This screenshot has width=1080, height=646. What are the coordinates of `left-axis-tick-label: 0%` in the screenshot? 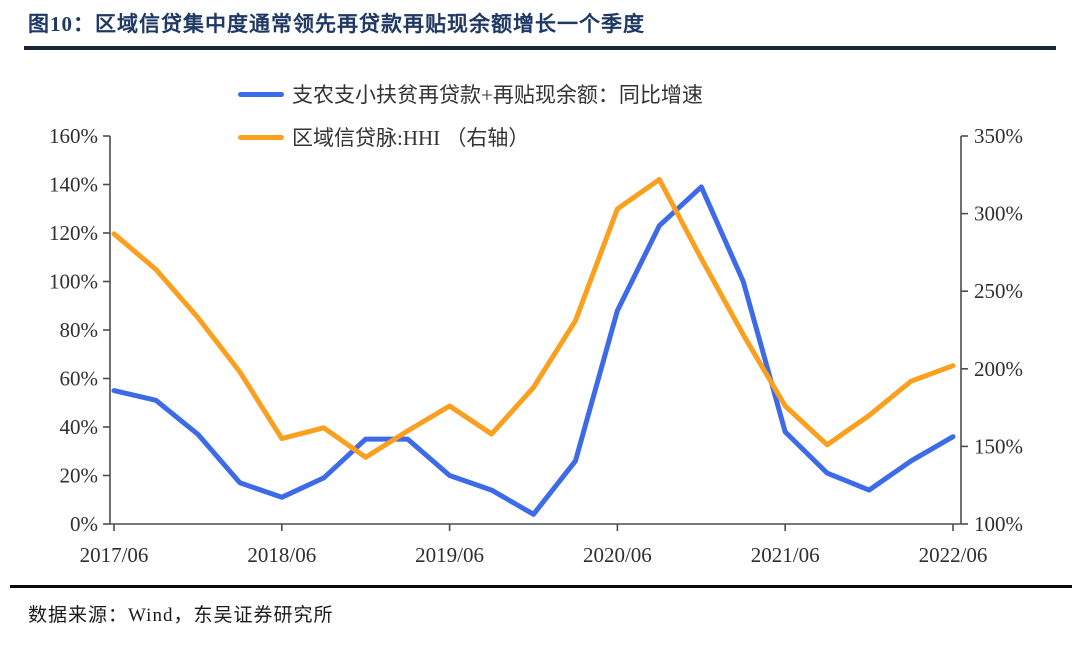 It's located at (84, 524).